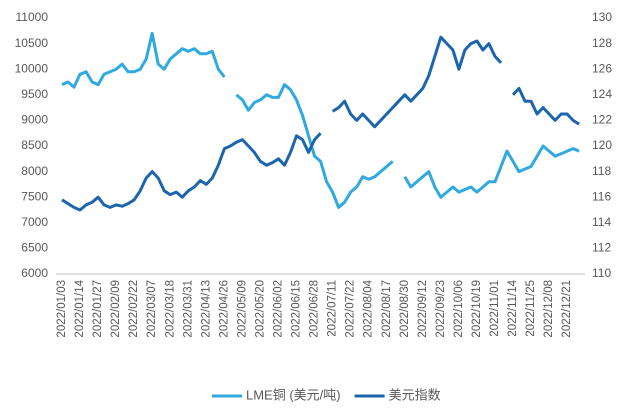 The image size is (617, 410). Describe the element at coordinates (297, 309) in the screenshot. I see `x-tick-label: 2022/06/15` at that location.